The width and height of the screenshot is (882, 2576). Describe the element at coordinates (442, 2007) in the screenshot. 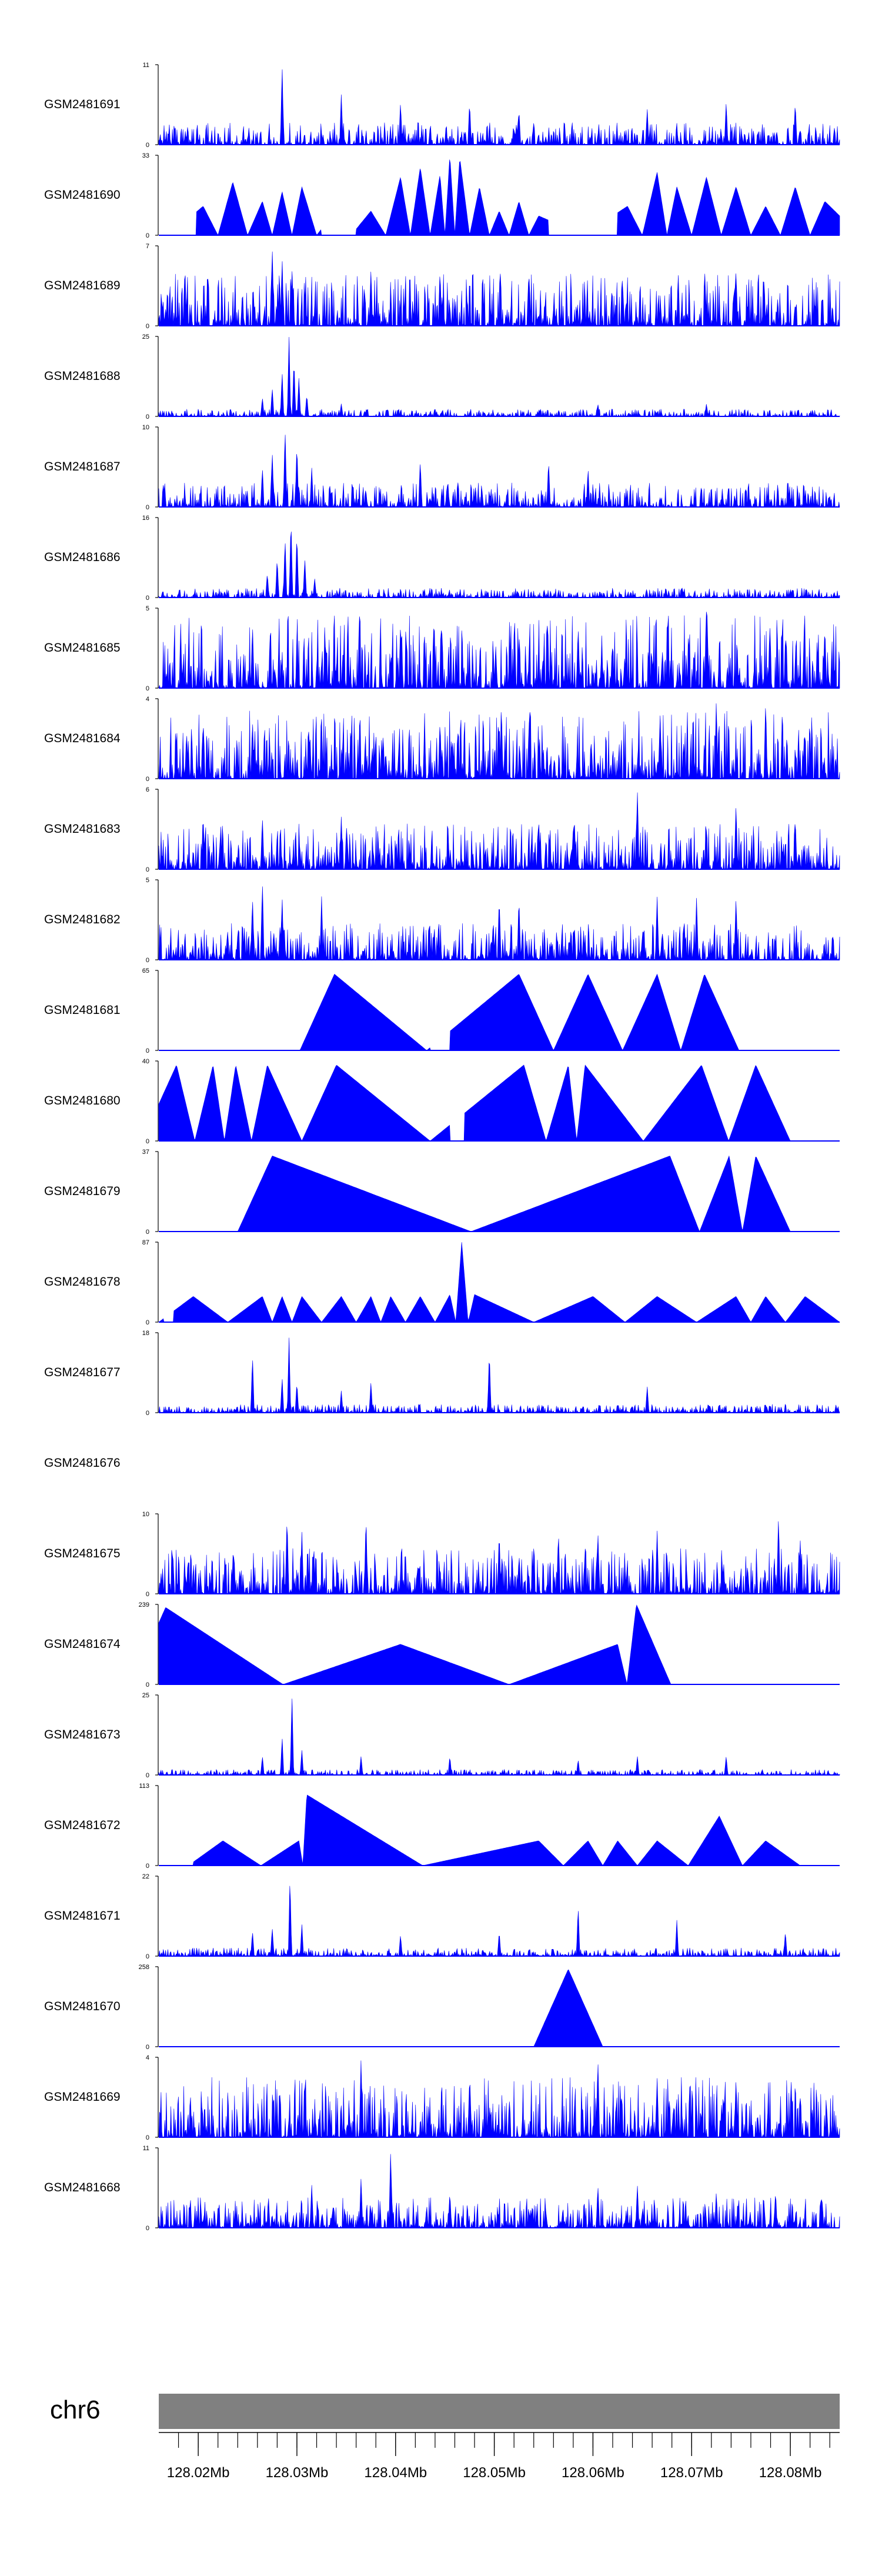

I see `track-GSM2481670: GSM2481670 258 0` at that location.